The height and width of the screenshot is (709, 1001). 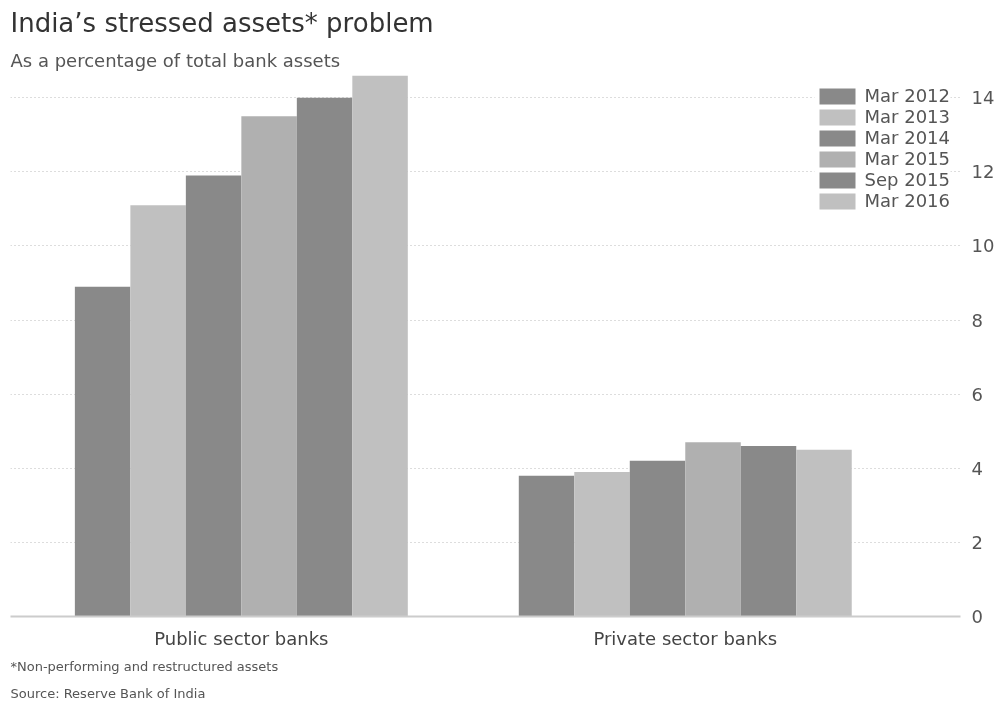 I want to click on text: *Non-performing and restructured assets, so click(x=144, y=666).